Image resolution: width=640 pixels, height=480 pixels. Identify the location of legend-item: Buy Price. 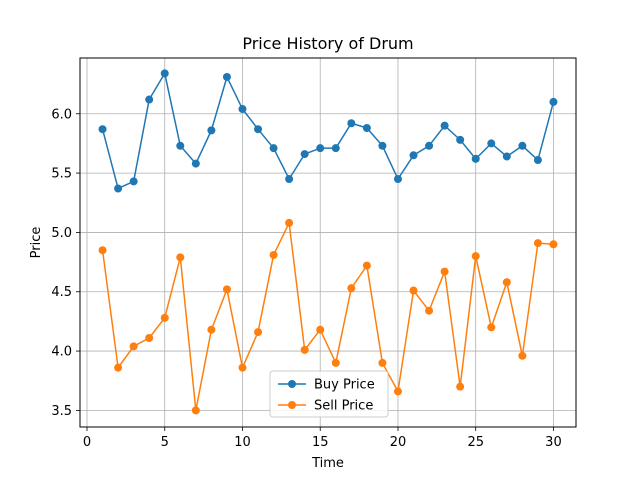
(326, 385).